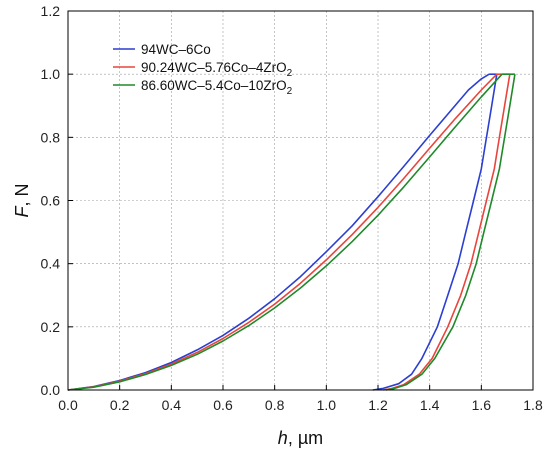  What do you see at coordinates (22, 194) in the screenshot?
I see `y-axis-unit: , N` at bounding box center [22, 194].